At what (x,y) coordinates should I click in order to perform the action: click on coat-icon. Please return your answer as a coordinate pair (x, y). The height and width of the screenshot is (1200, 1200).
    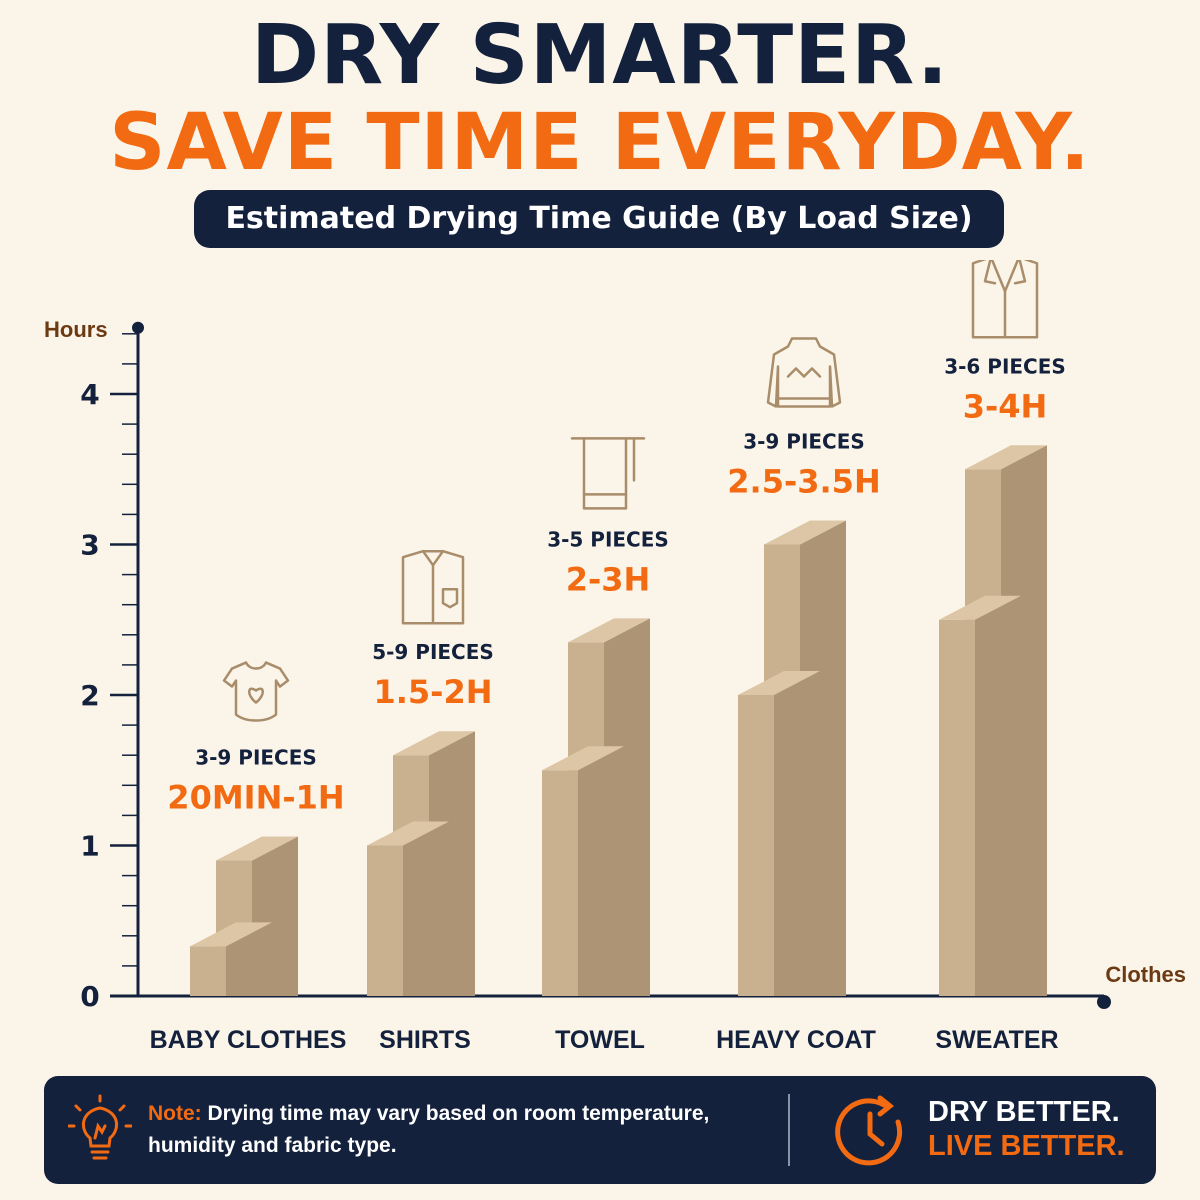
    Looking at the image, I should click on (1005, 299).